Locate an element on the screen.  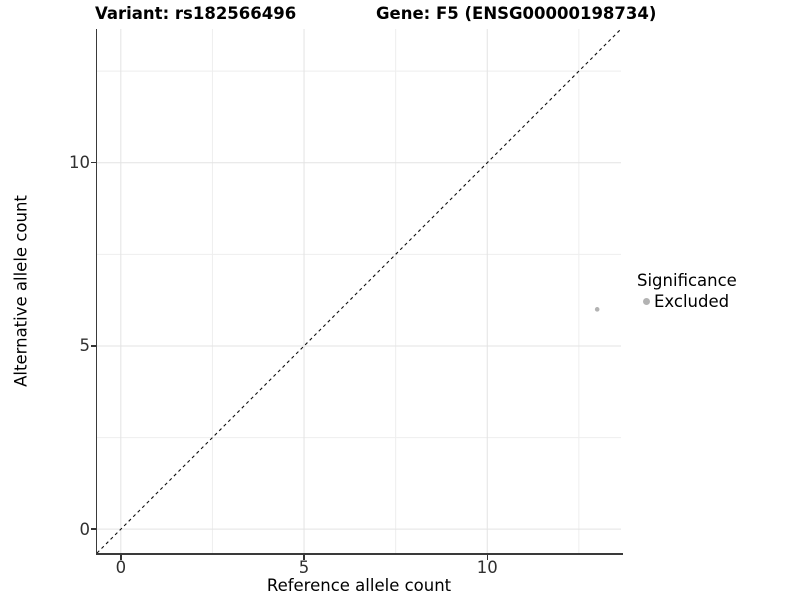
legend: Significance Excluded is located at coordinates (687, 291).